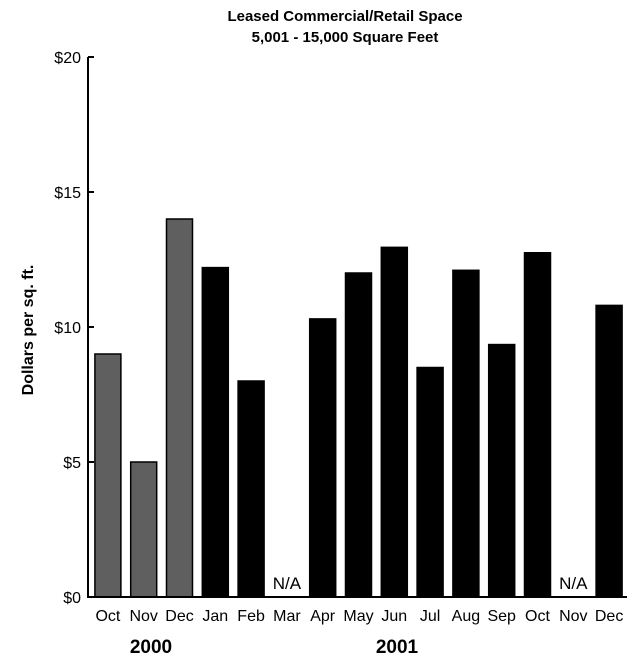 This screenshot has height=658, width=636. I want to click on x-category-label: Aug, so click(466, 616).